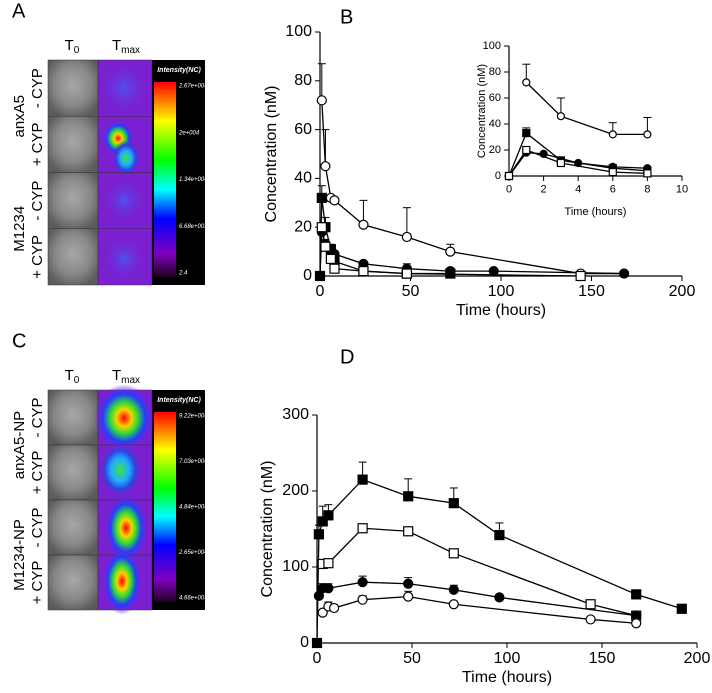 The height and width of the screenshot is (693, 712). I want to click on group-label: anxA5, so click(19, 116).